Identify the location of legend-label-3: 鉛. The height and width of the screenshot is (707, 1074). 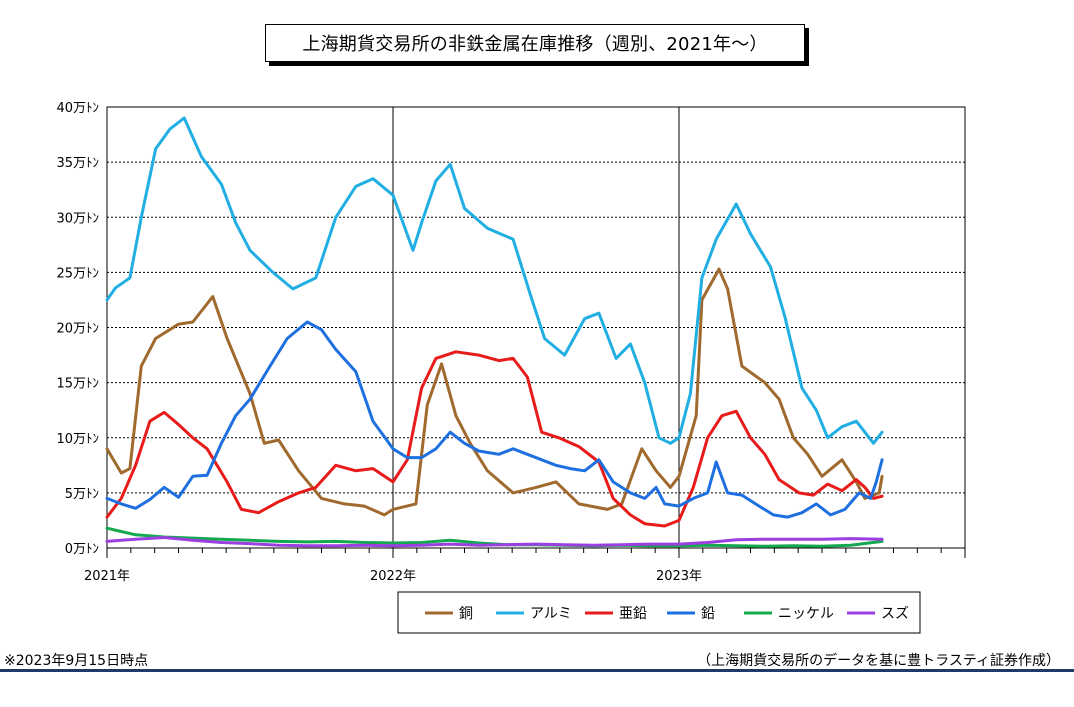
(708, 614).